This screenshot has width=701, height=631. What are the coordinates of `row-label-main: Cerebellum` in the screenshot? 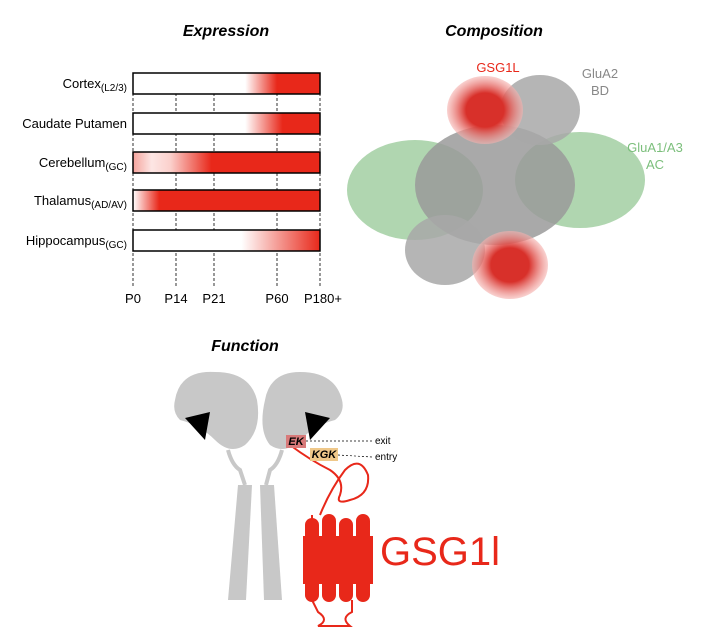 It's located at (72, 162).